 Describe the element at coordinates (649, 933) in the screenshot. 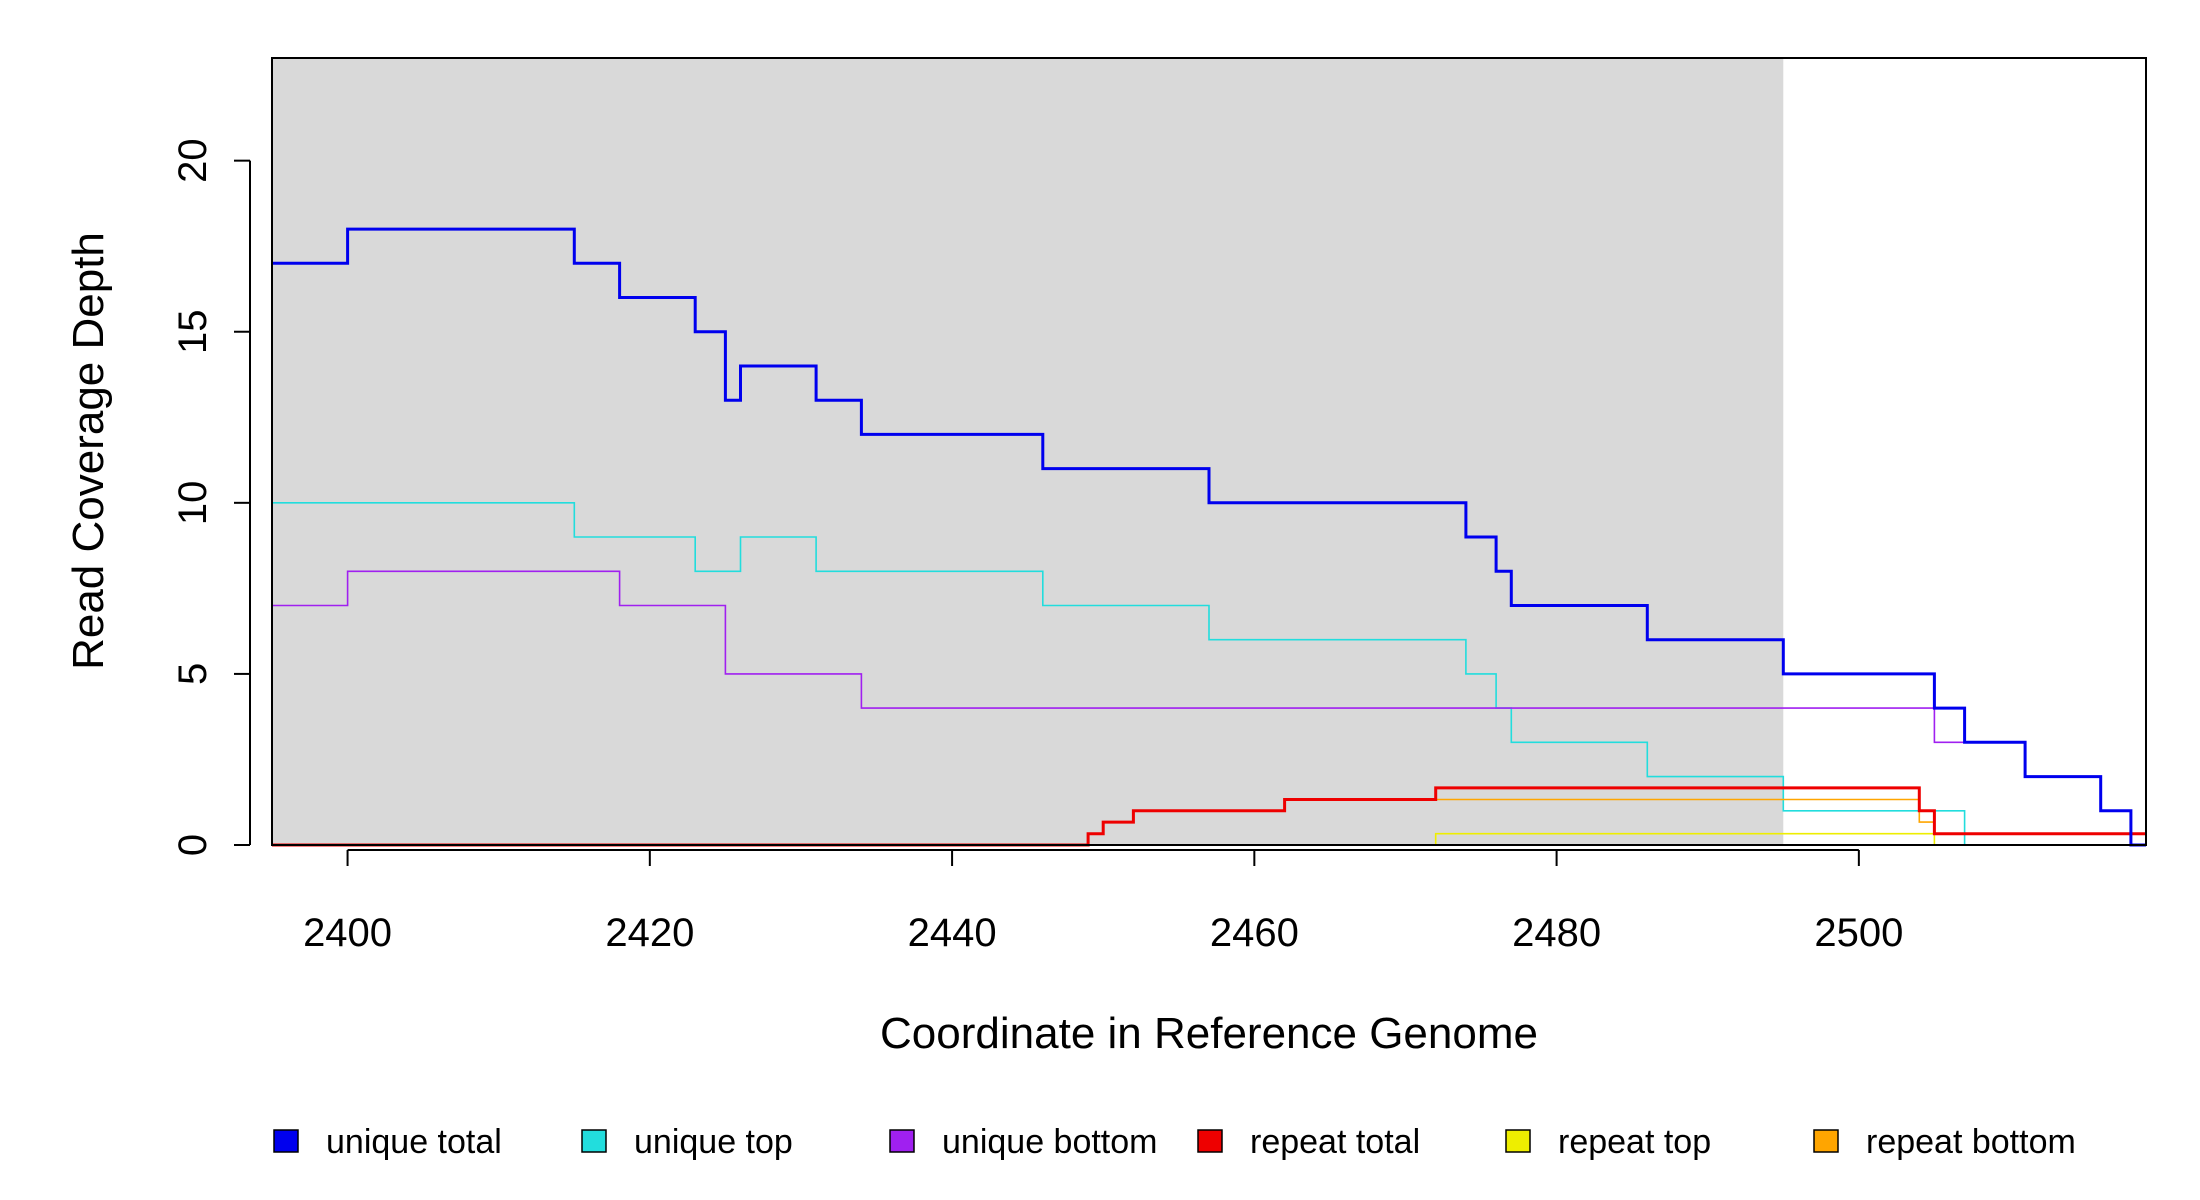

I see `x-tick-label: 2420` at that location.